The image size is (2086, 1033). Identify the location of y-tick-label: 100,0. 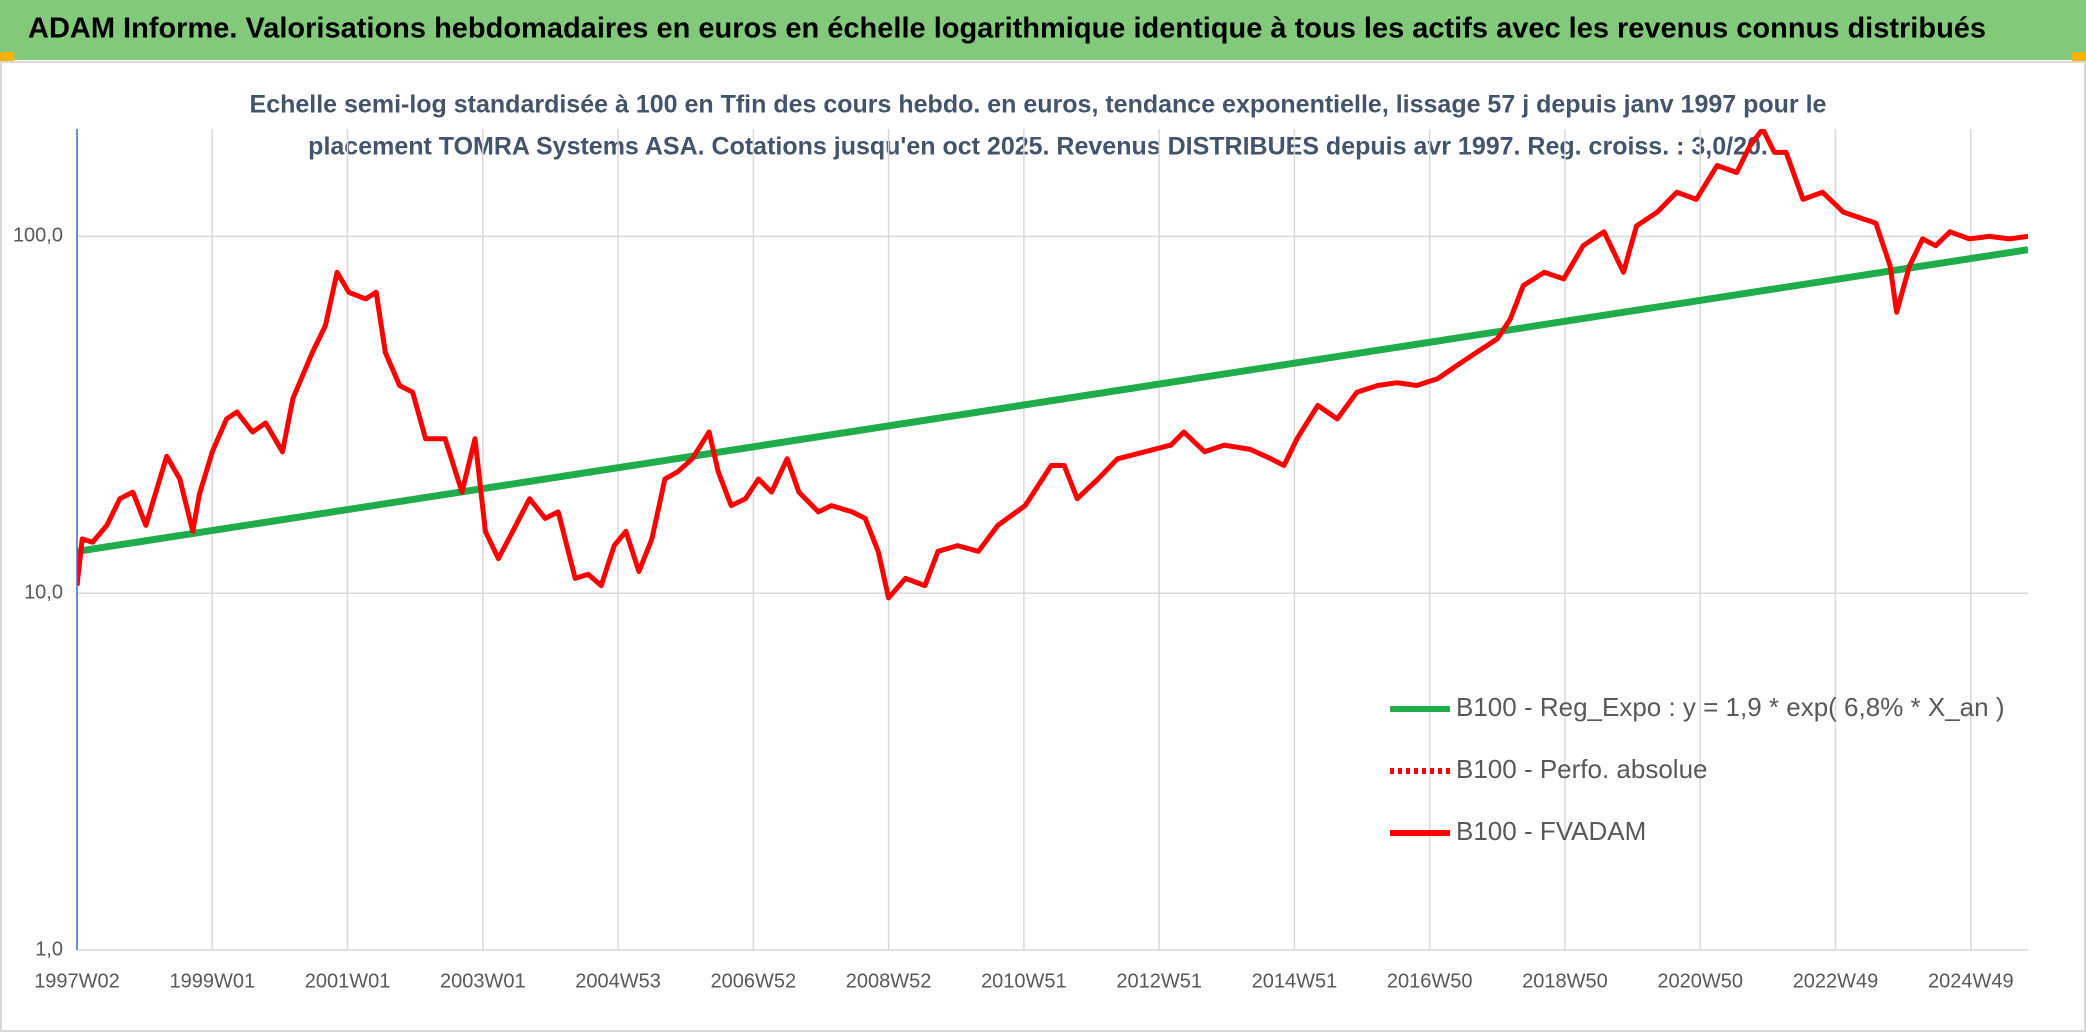
(38, 236).